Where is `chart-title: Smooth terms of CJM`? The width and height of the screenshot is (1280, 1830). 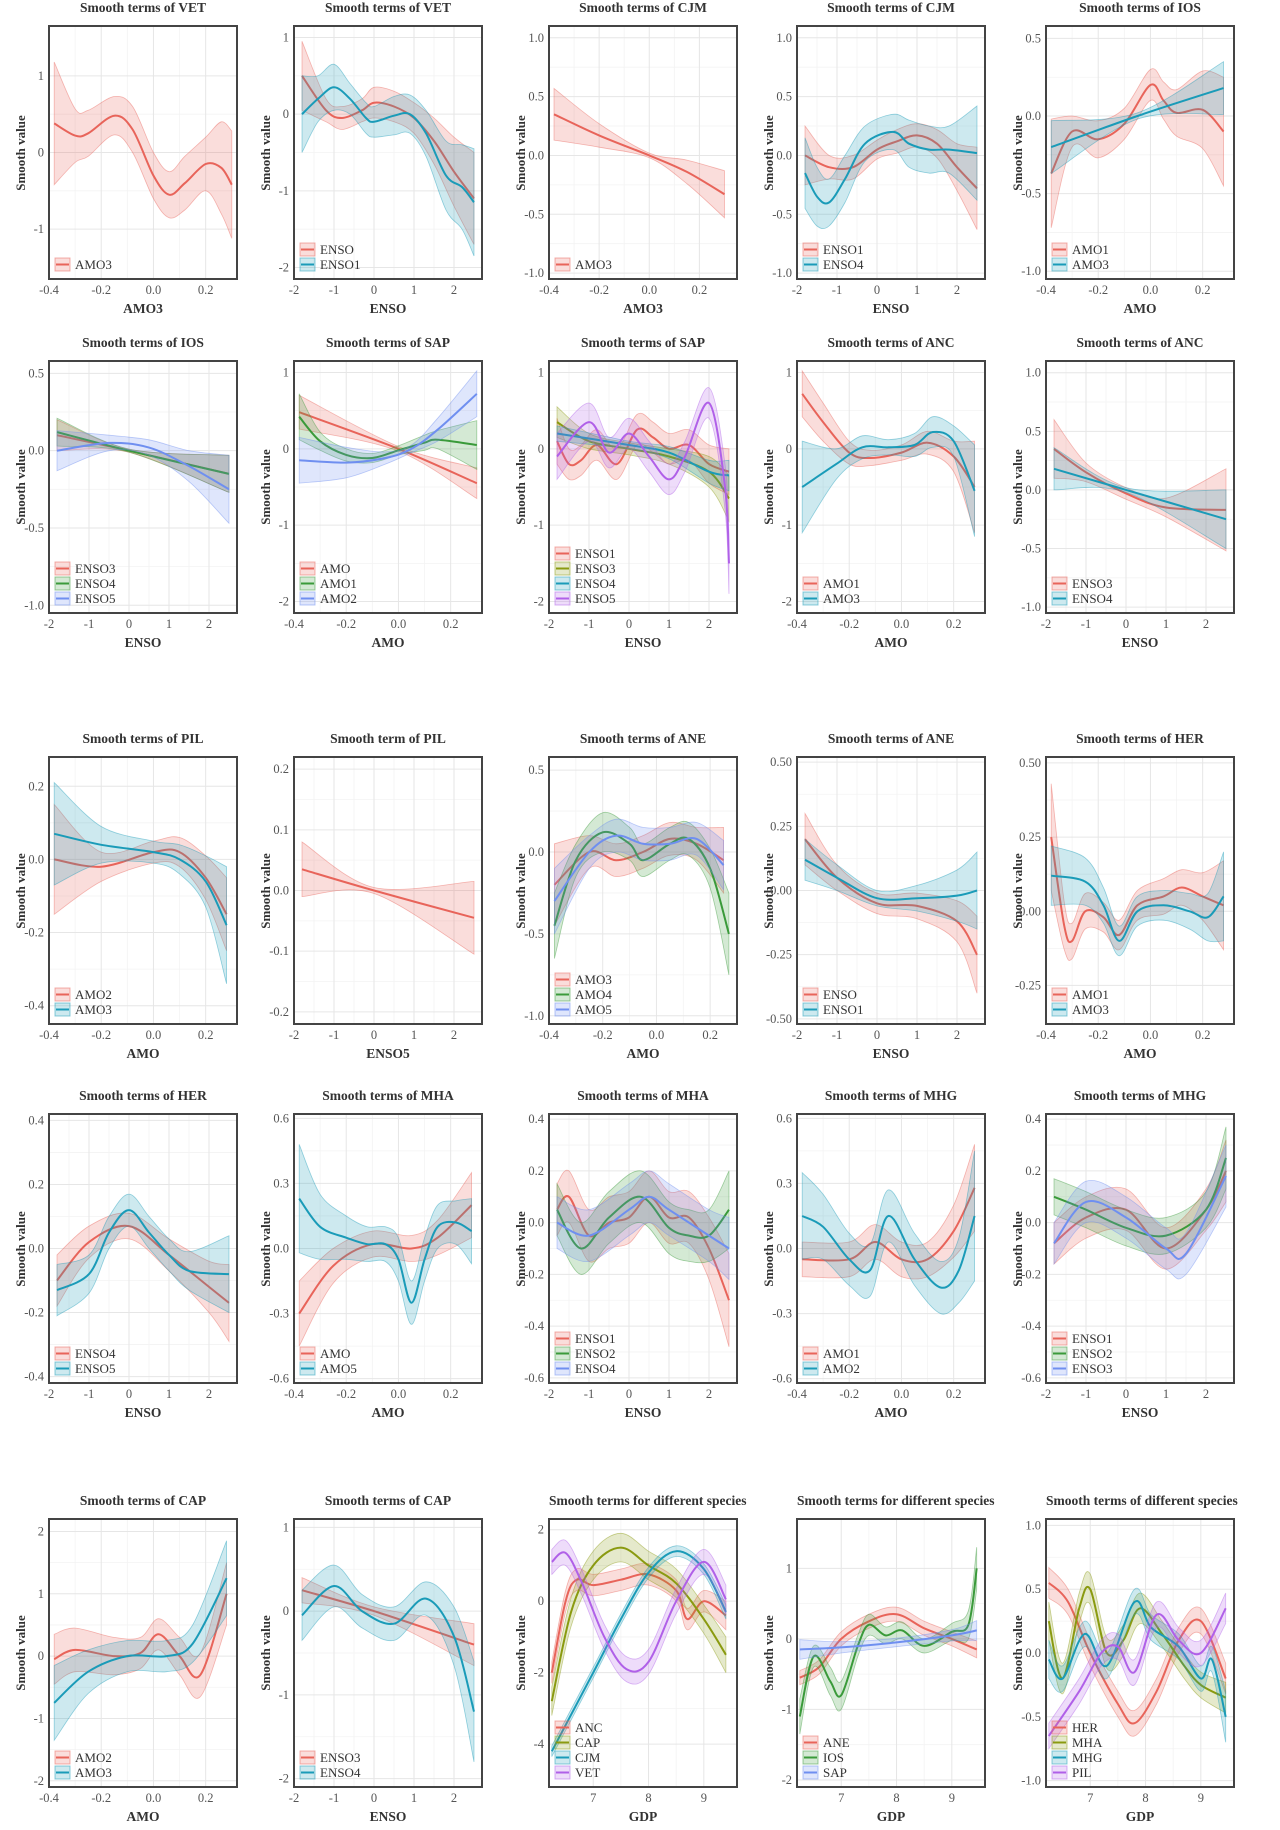 chart-title: Smooth terms of CJM is located at coordinates (891, 7).